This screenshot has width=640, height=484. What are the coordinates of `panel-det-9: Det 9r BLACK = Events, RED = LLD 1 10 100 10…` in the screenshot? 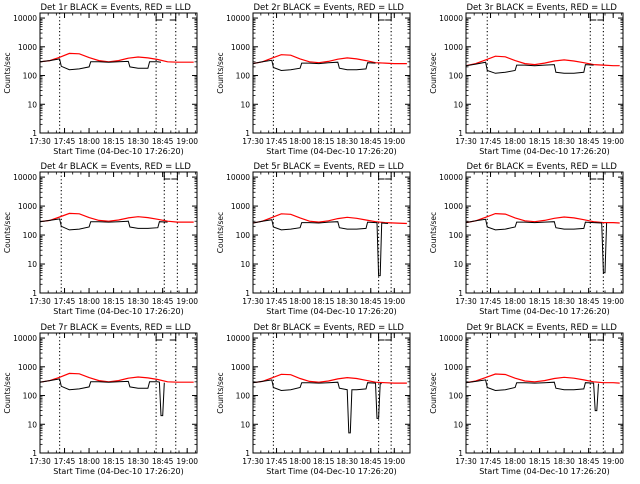 It's located at (526, 399).